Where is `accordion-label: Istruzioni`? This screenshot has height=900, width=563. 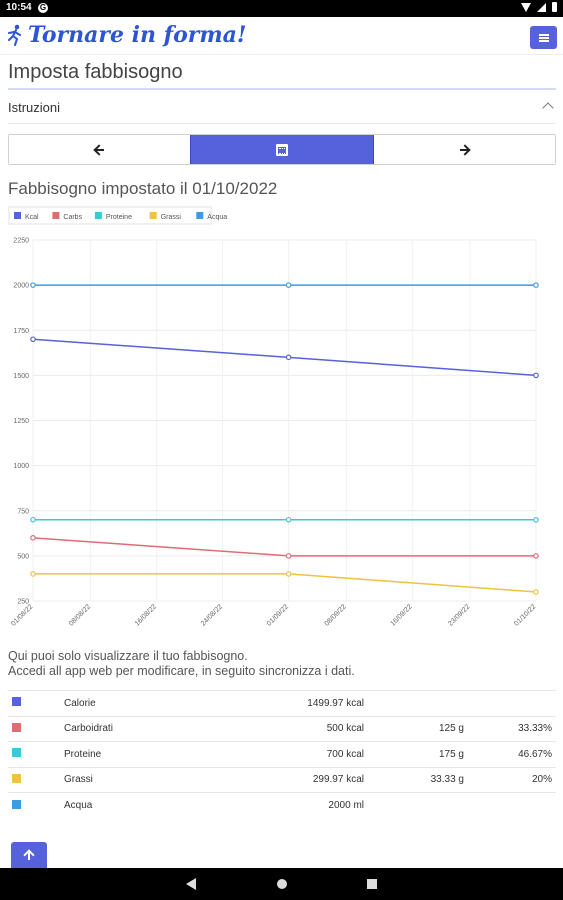 accordion-label: Istruzioni is located at coordinates (34, 107).